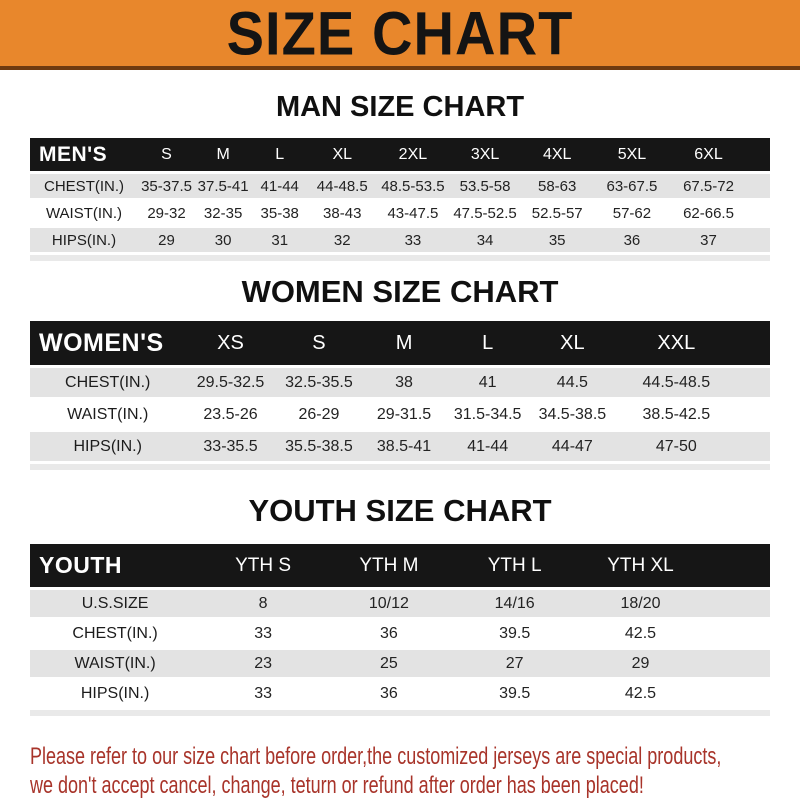  Describe the element at coordinates (487, 382) in the screenshot. I see `size-value-cell: 41` at that location.